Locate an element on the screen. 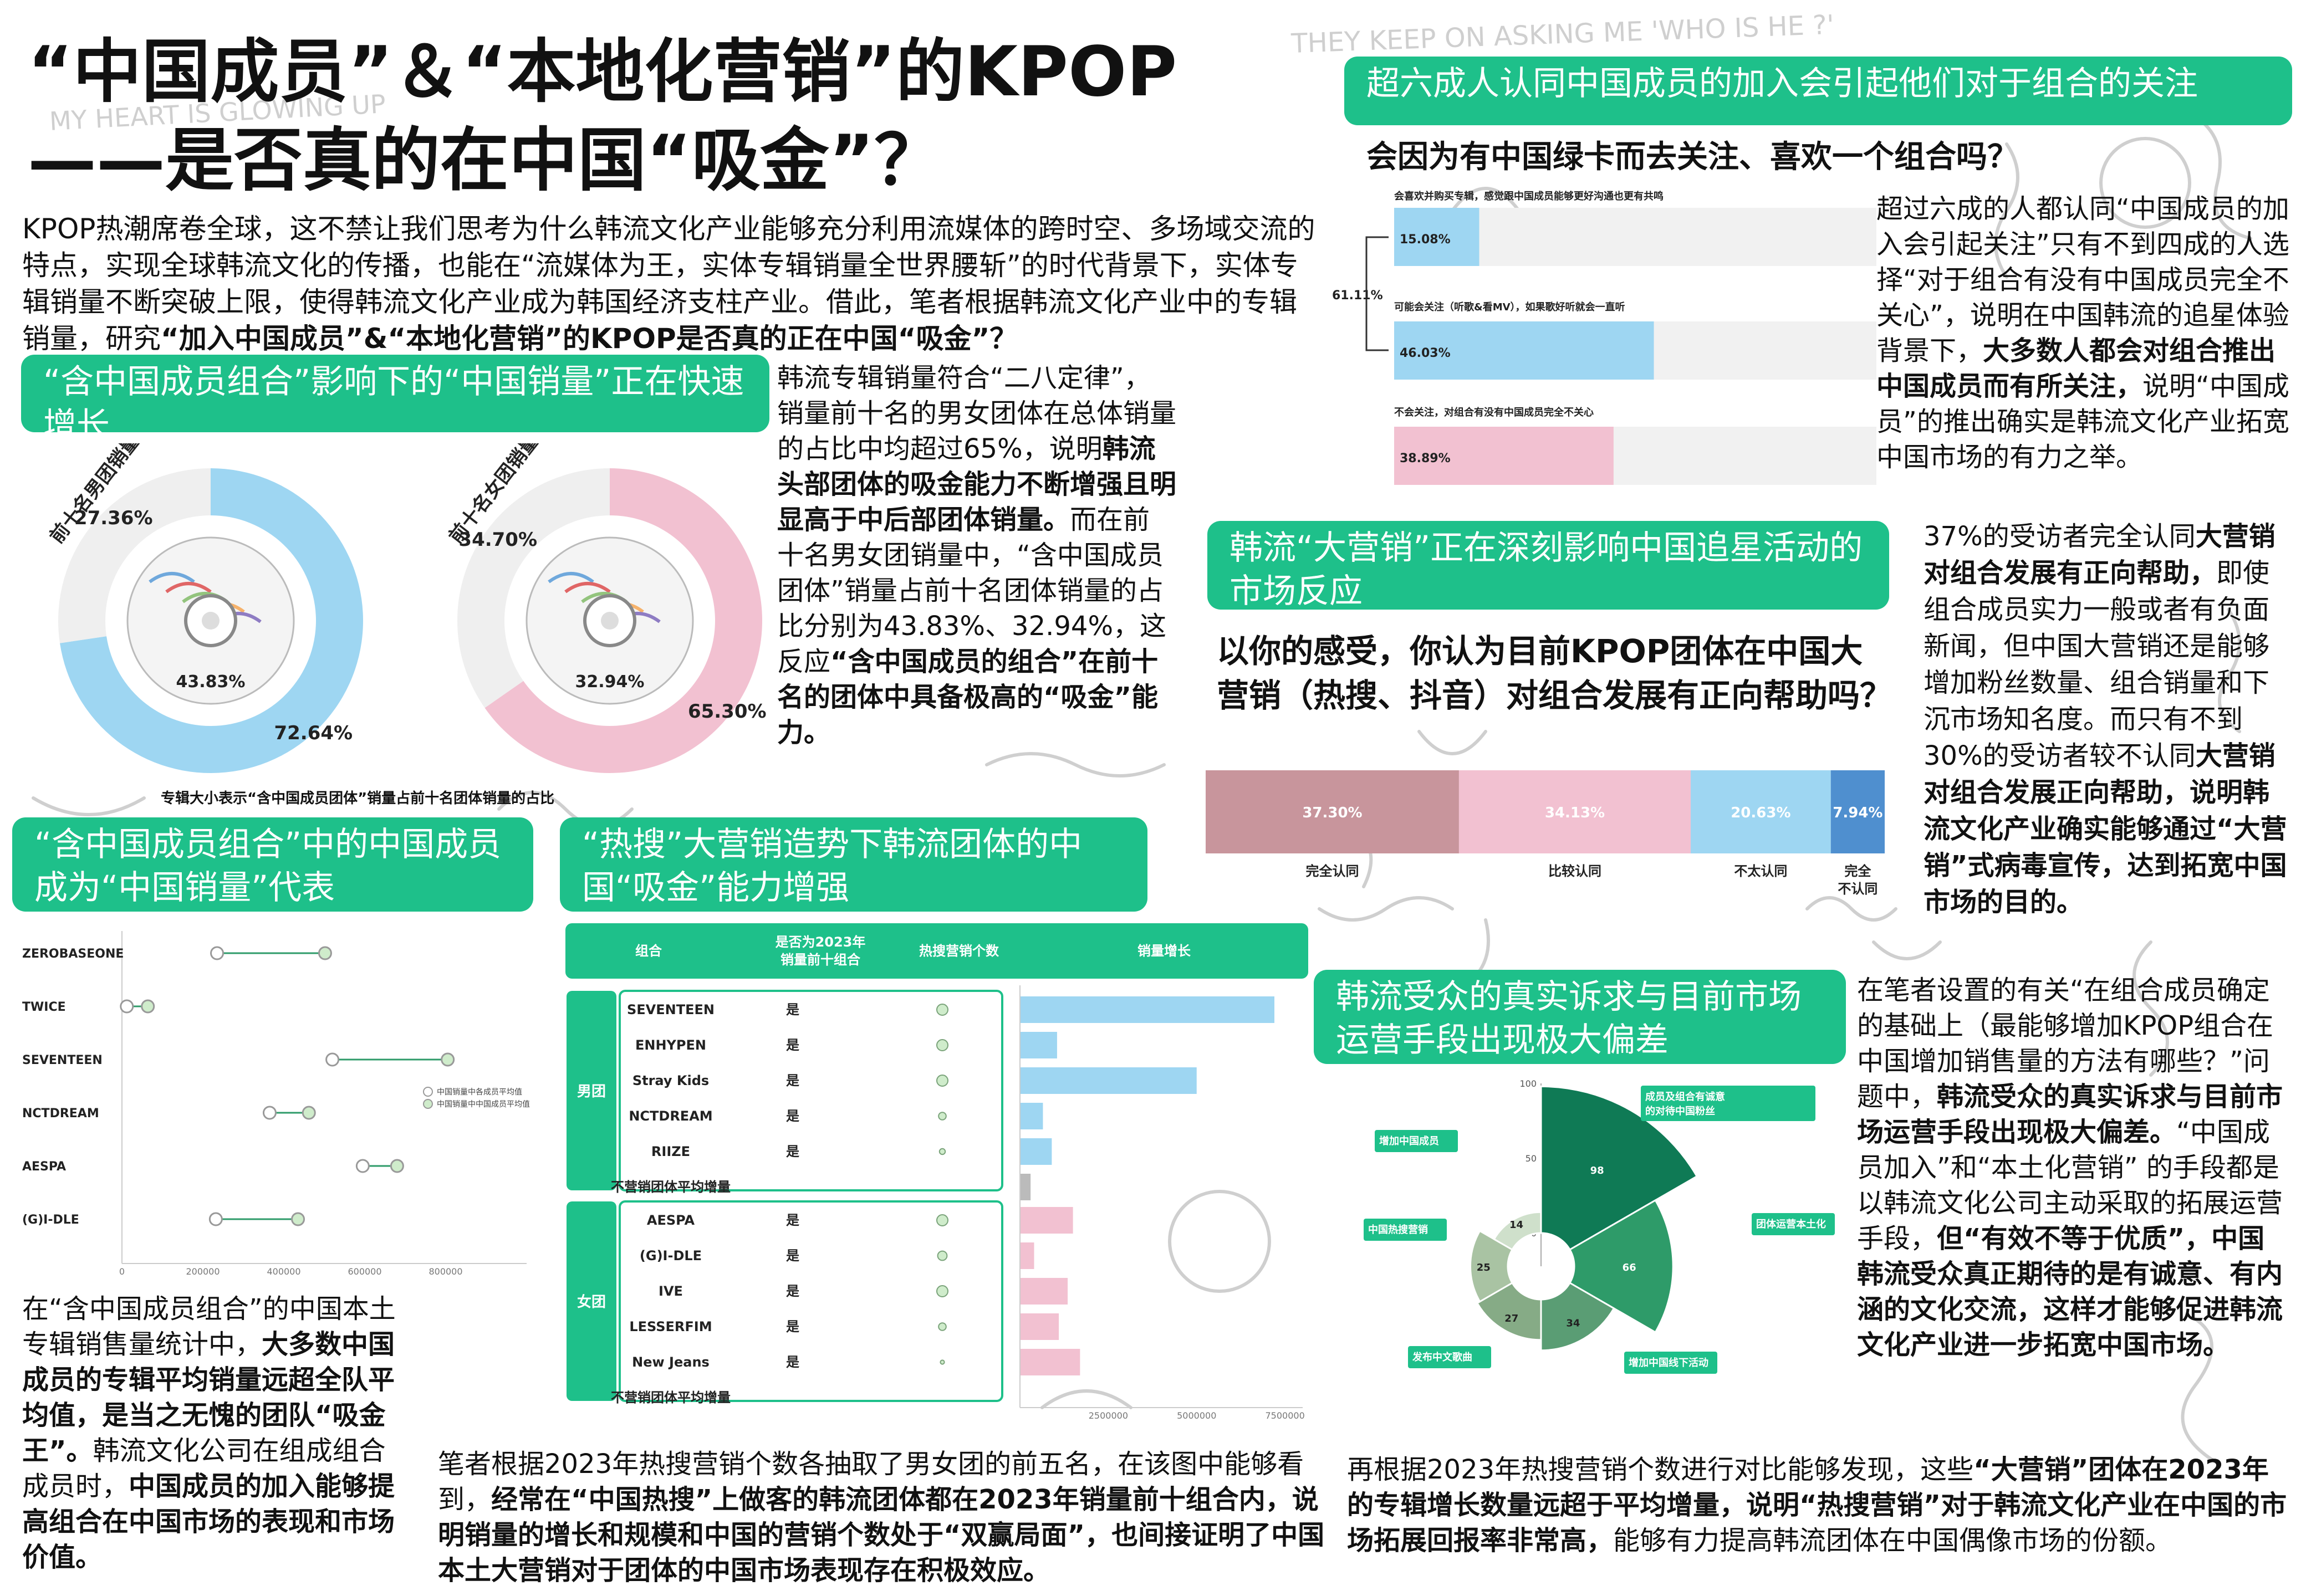 Image resolution: width=2306 pixels, height=1596 pixels. boys-cd-disc is located at coordinates (210, 620).